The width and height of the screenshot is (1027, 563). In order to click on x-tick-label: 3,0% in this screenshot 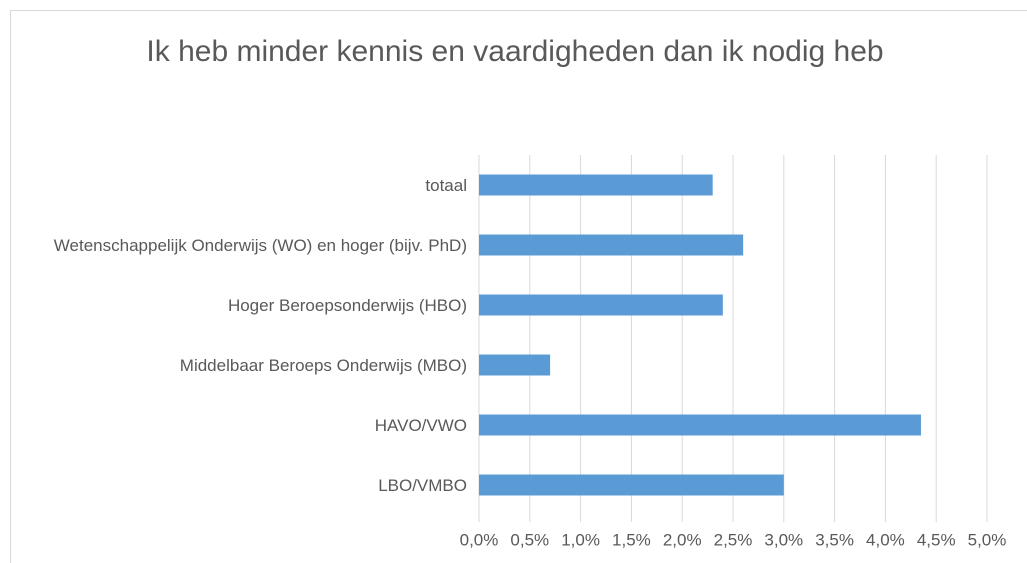, I will do `click(783, 539)`.